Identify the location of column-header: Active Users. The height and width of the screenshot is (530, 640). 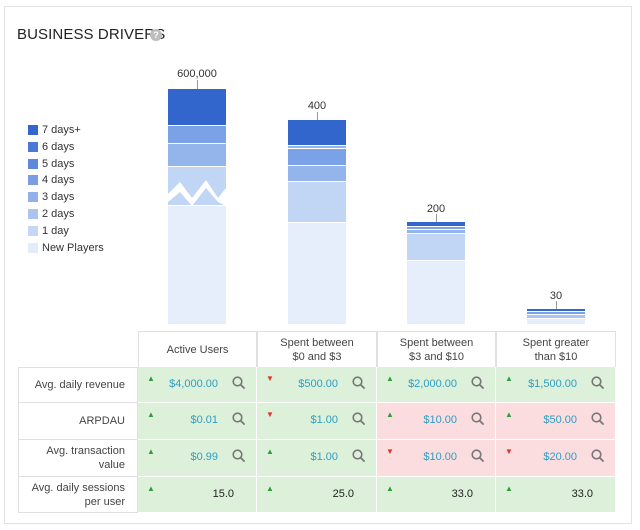
(197, 349).